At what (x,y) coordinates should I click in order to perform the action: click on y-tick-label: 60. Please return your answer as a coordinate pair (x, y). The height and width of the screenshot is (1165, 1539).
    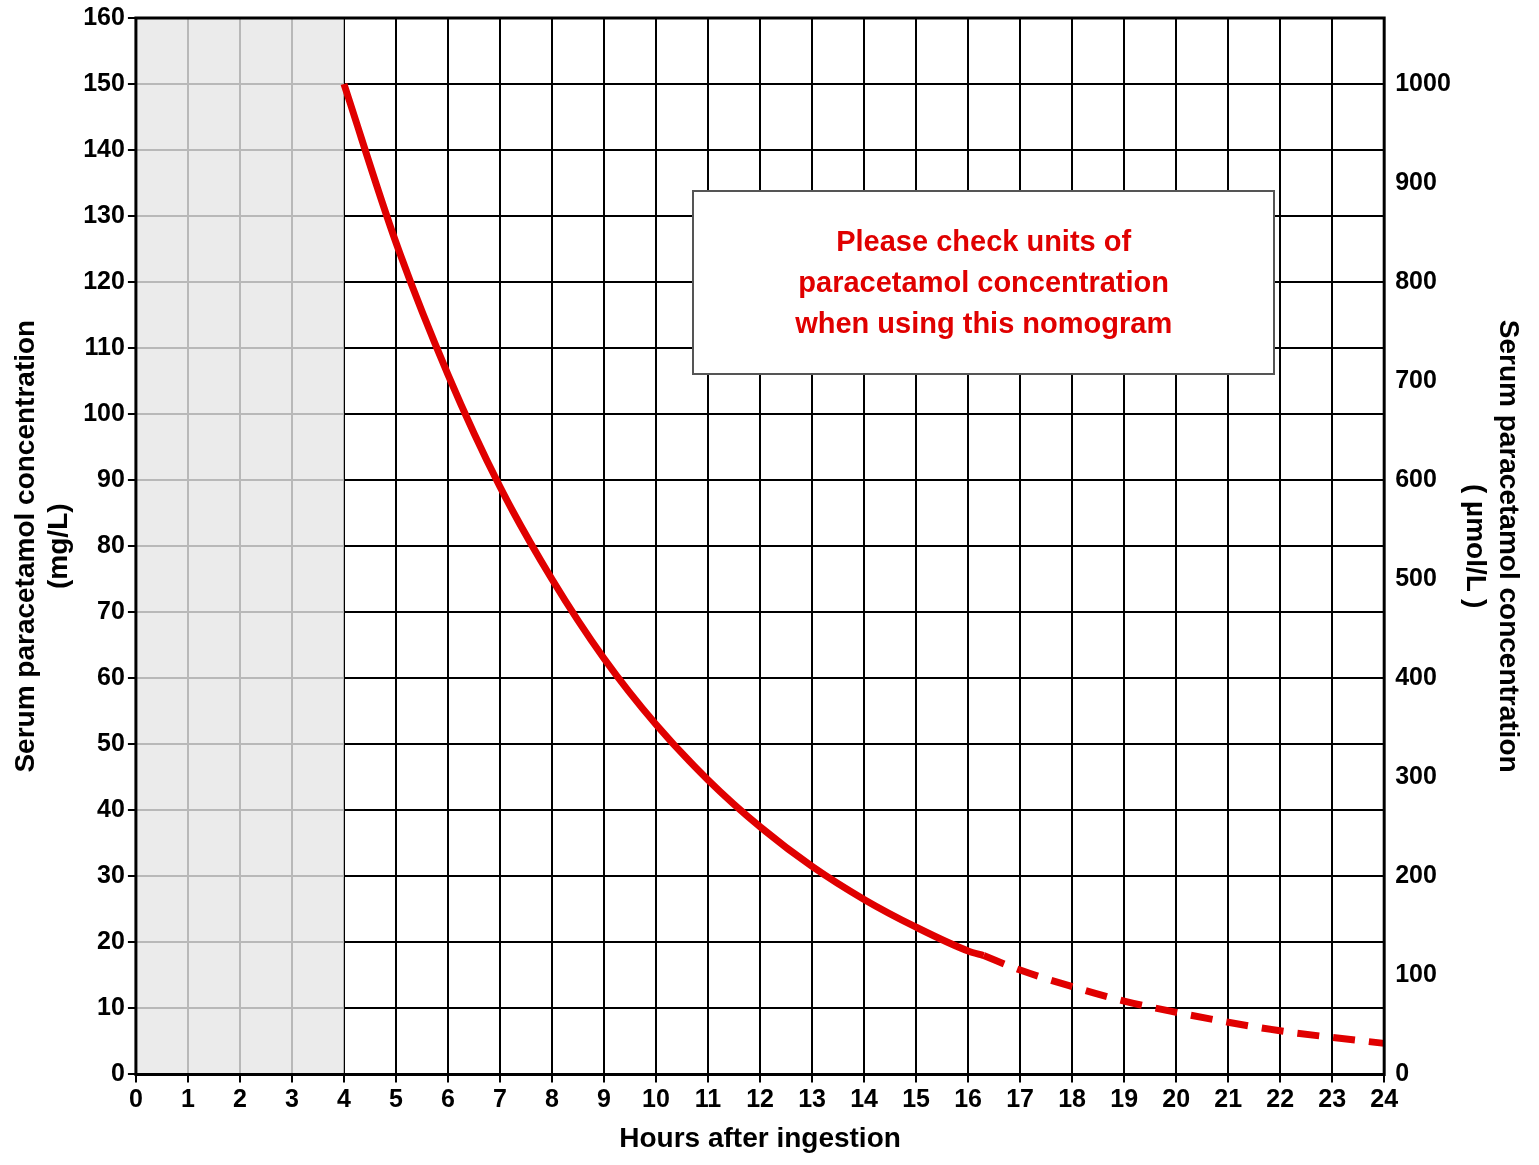
    Looking at the image, I should click on (111, 676).